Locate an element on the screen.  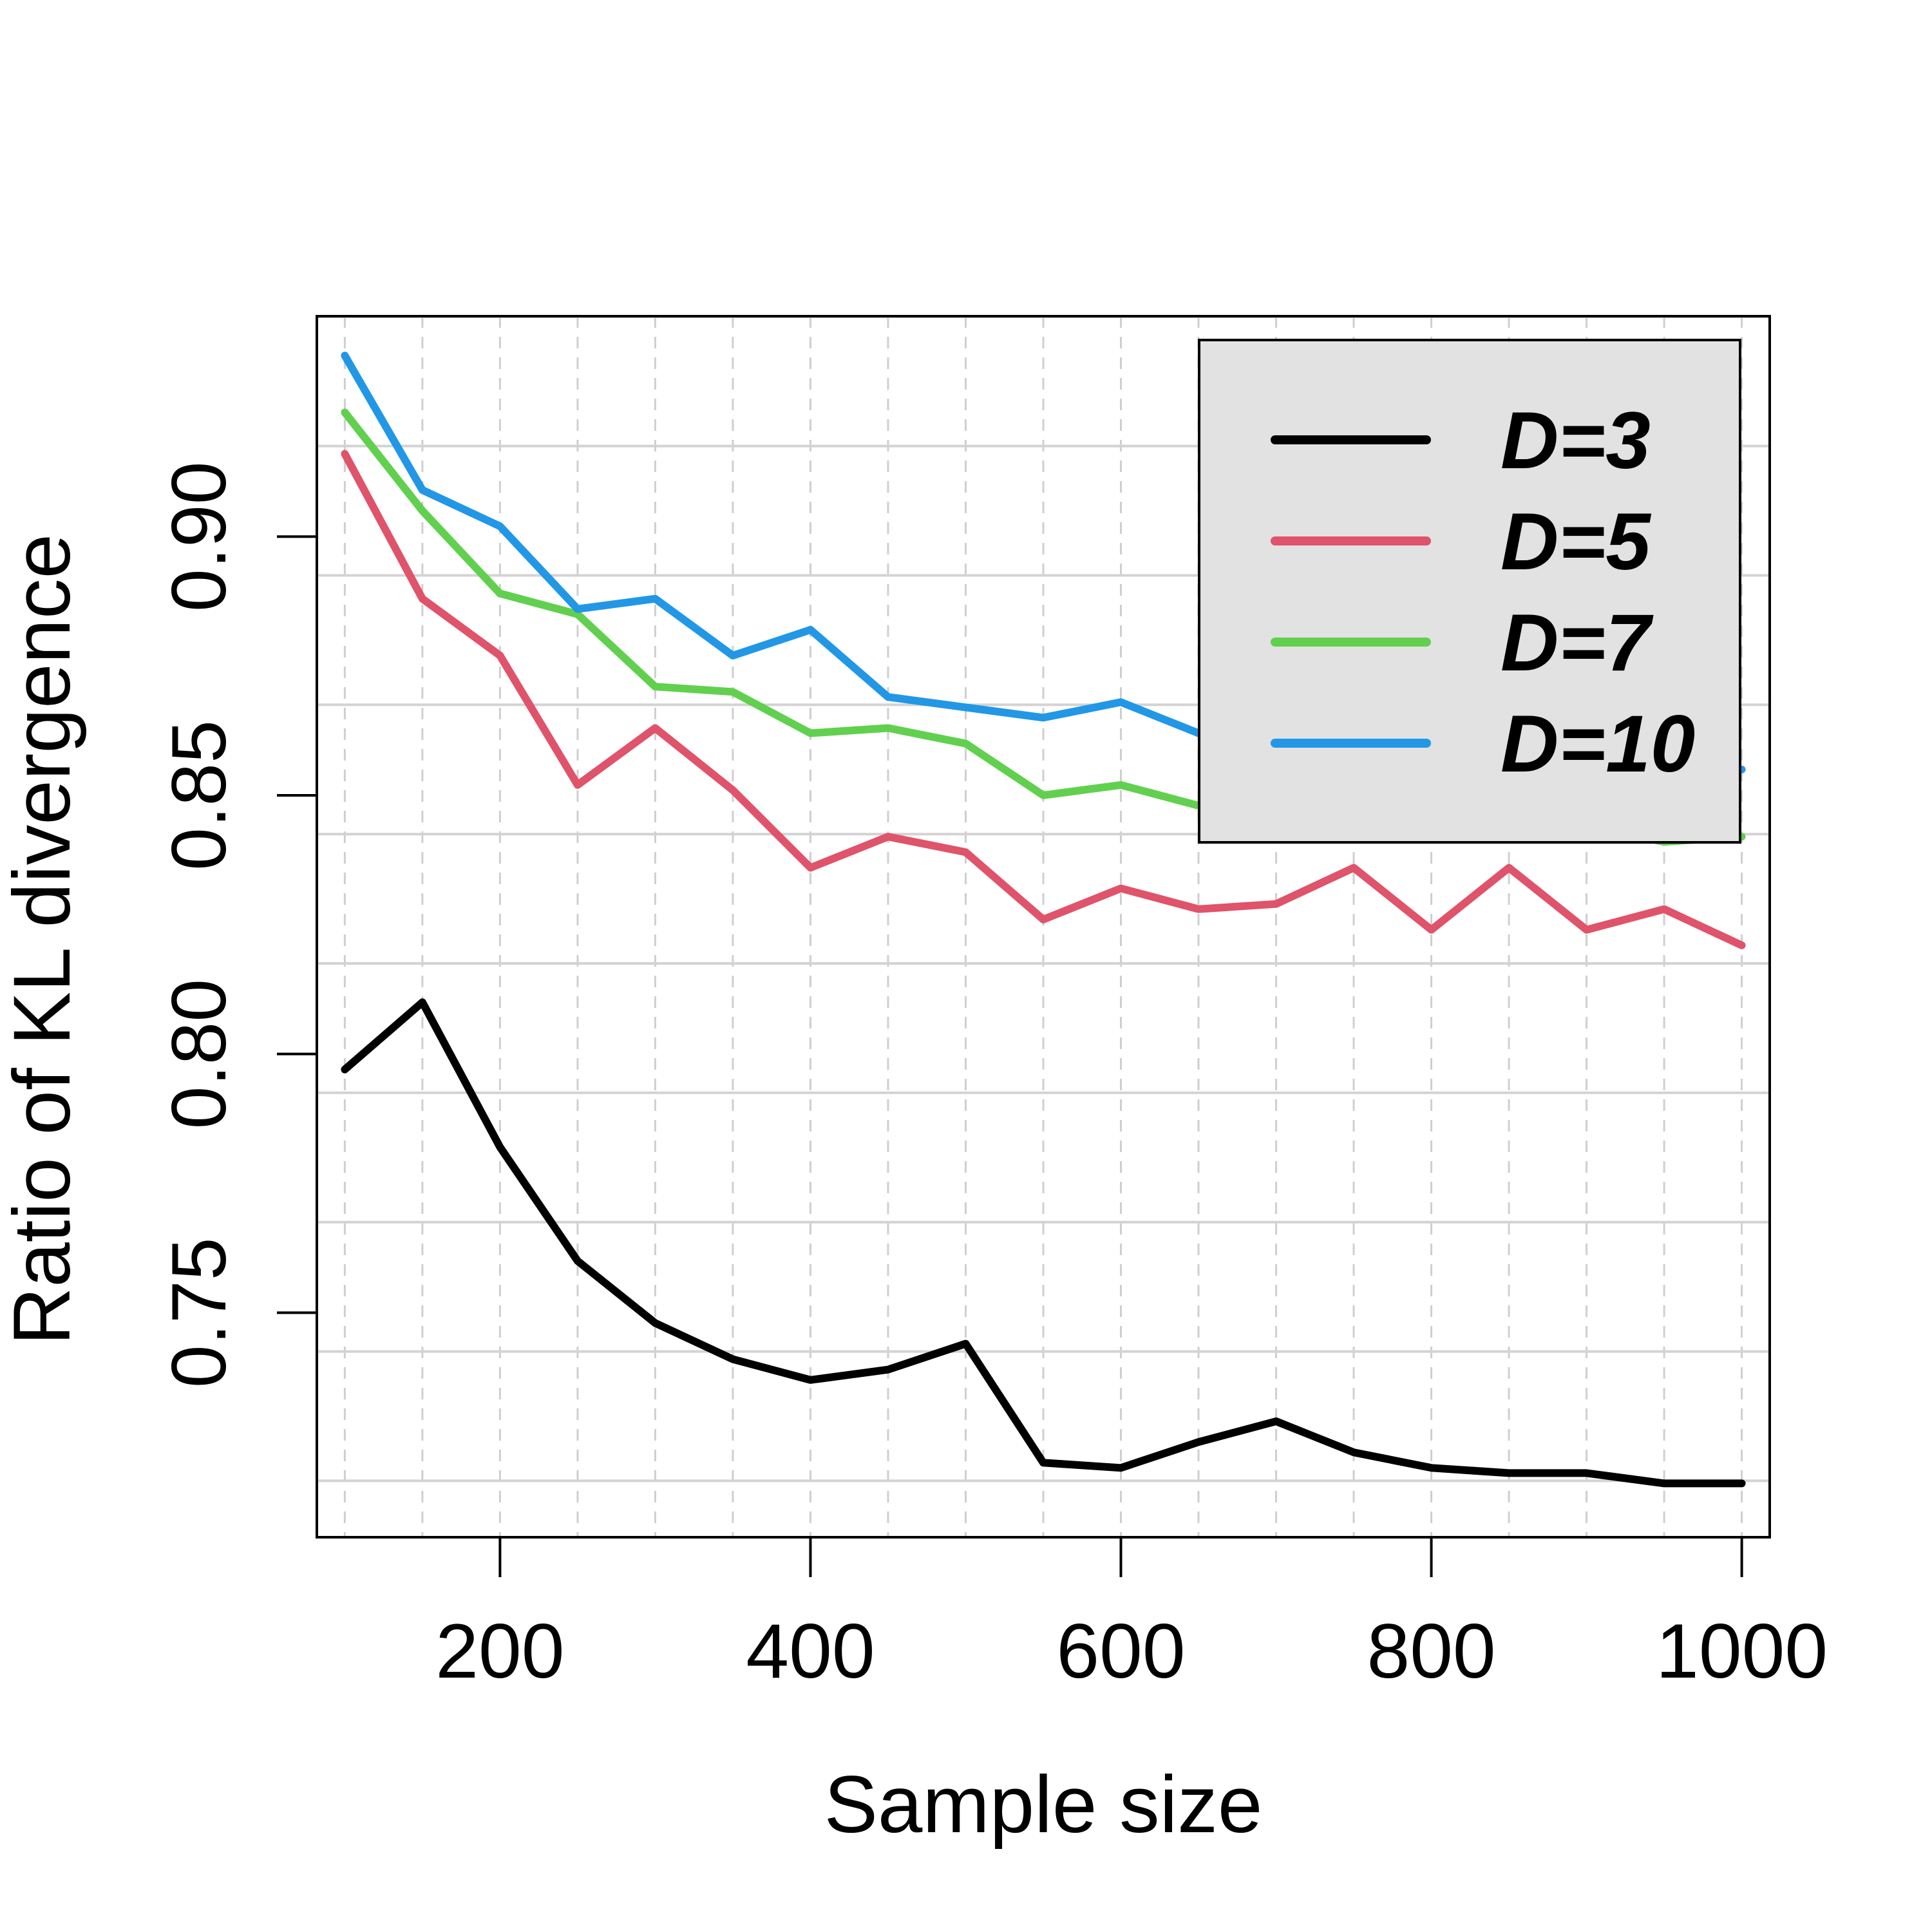
legend-label: D=7 is located at coordinates (1578, 643).